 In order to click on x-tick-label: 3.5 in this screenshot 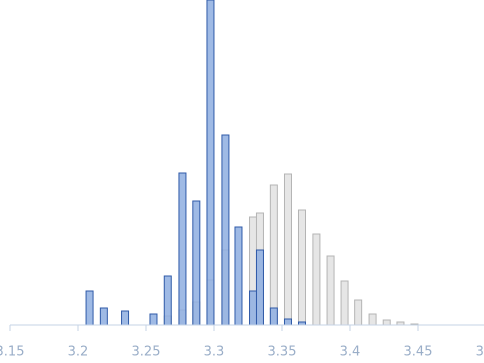, I will do `click(480, 352)`.